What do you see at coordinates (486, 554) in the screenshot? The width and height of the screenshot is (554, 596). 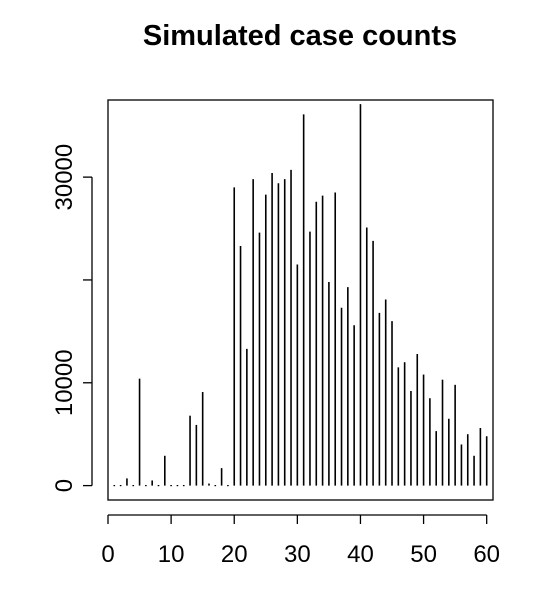 I see `x-tick-label-60: 60` at bounding box center [486, 554].